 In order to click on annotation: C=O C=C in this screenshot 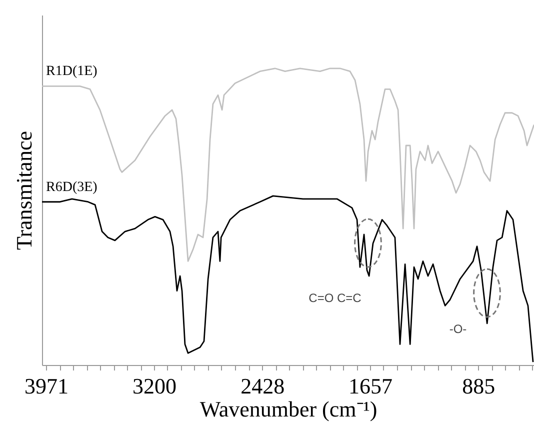, I will do `click(335, 298)`.